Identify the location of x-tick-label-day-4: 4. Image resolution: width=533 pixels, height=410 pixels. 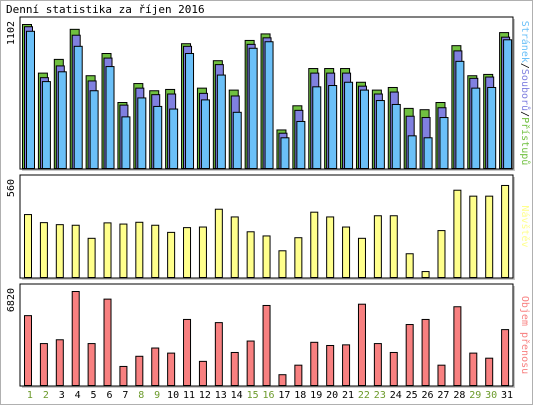
(78, 395).